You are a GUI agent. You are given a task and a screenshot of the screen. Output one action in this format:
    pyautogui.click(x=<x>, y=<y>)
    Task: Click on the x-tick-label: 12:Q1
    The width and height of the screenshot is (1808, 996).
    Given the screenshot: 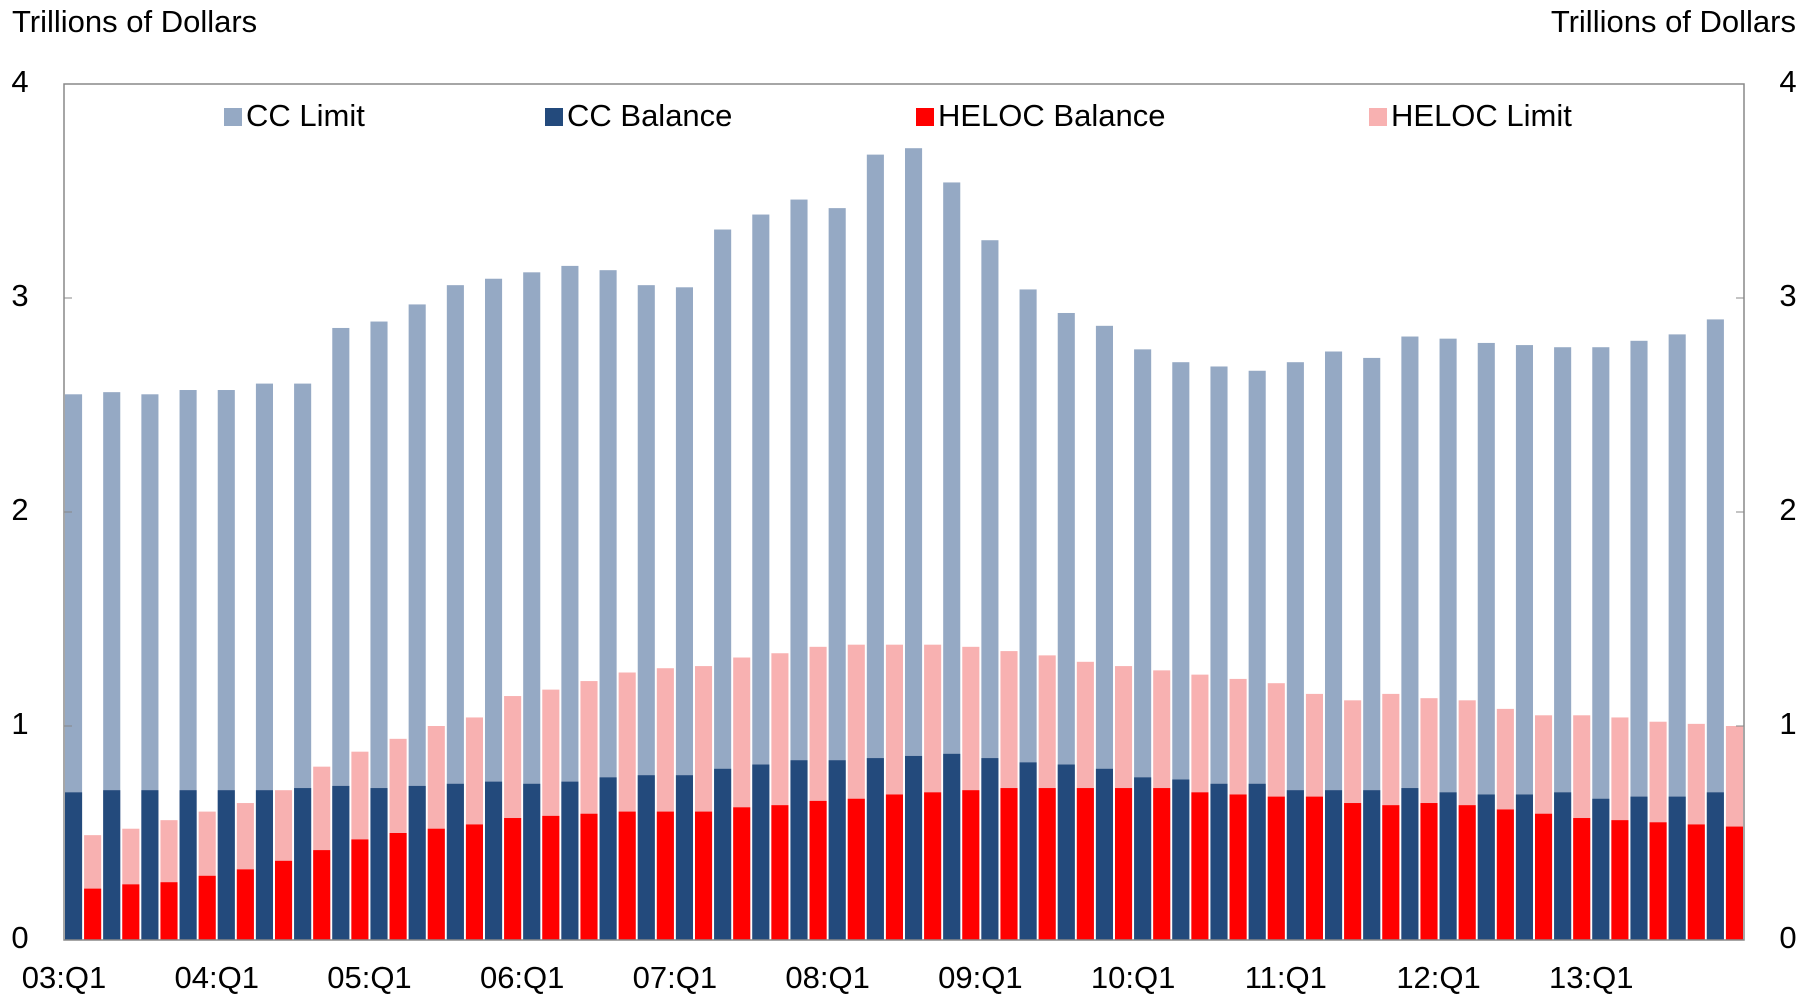 What is the action you would take?
    pyautogui.click(x=1438, y=977)
    